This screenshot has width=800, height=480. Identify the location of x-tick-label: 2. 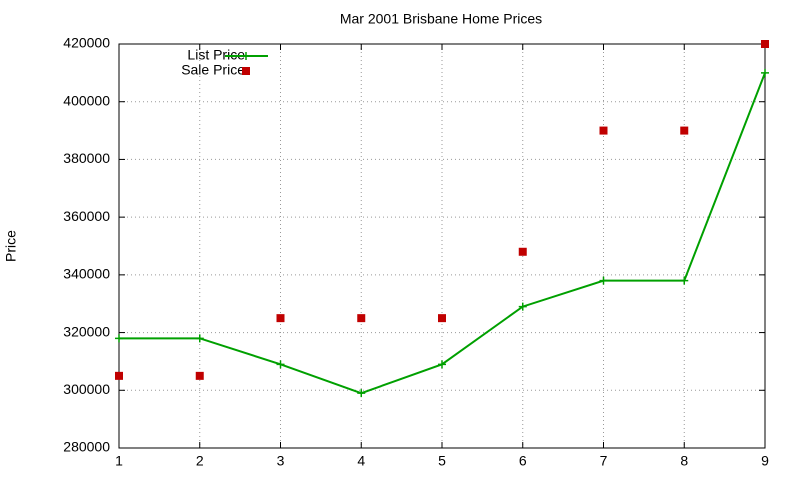
(200, 461).